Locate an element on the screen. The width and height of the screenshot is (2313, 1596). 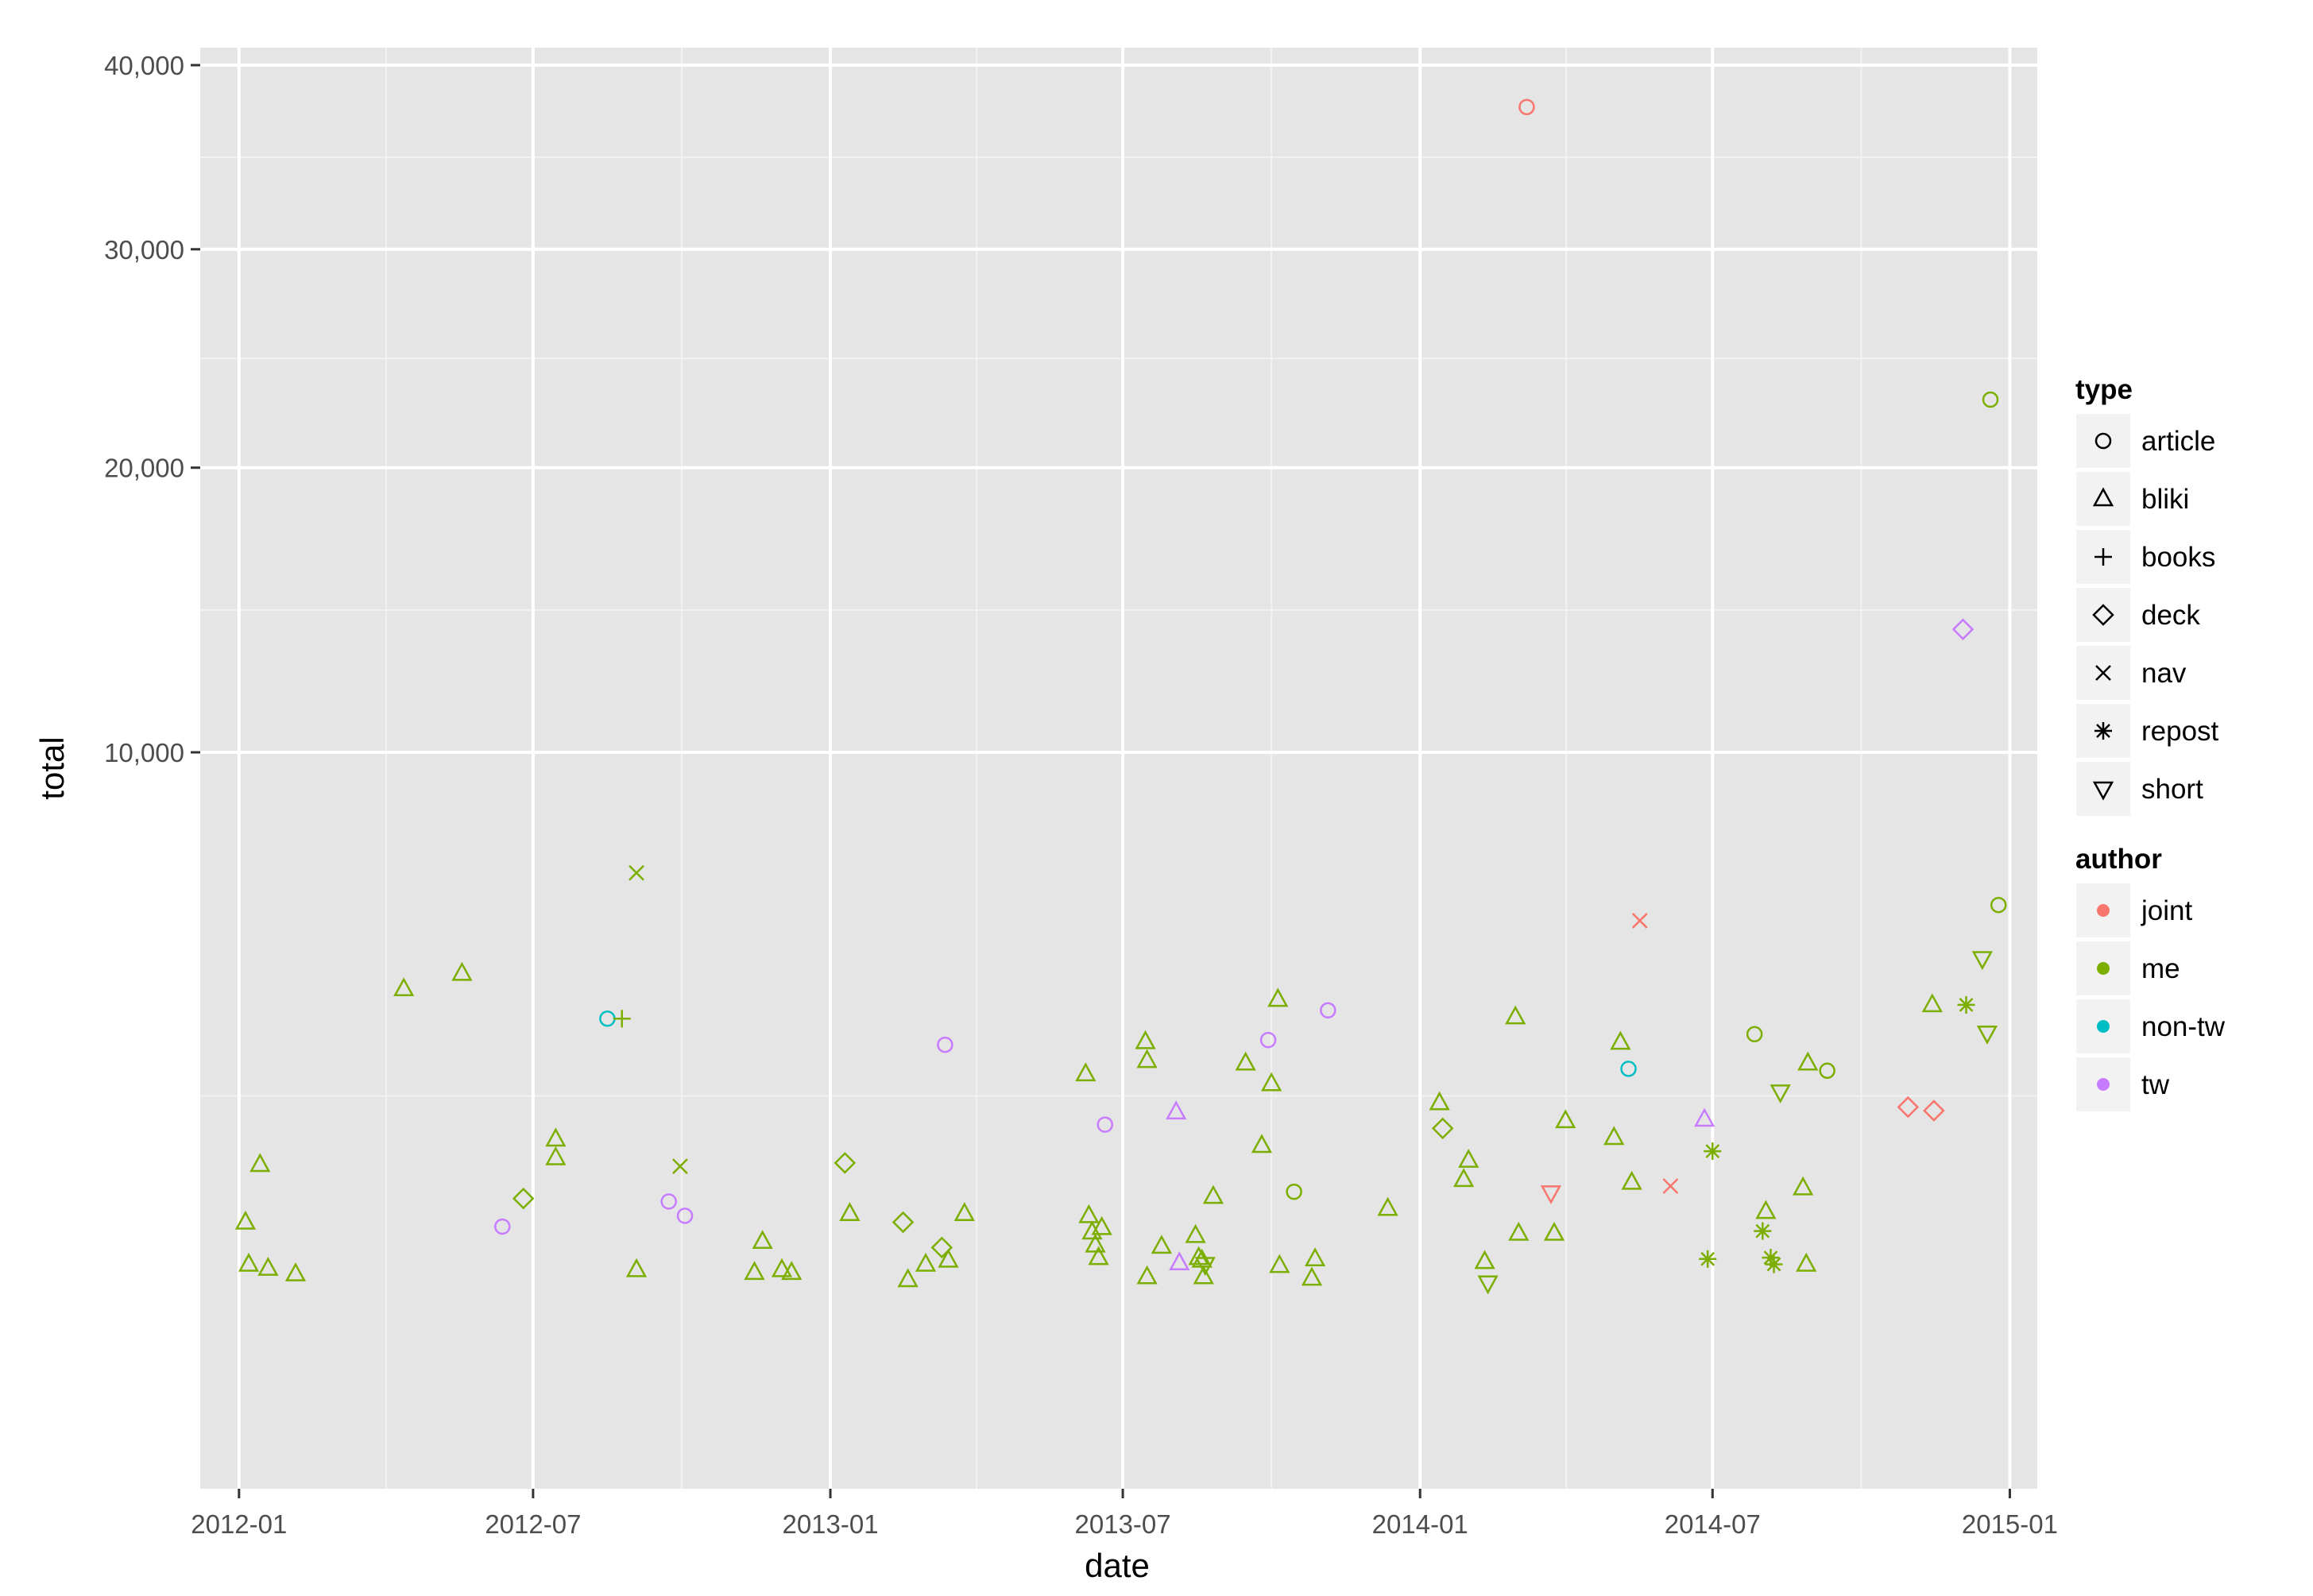
legend-title-author: author is located at coordinates (2118, 860).